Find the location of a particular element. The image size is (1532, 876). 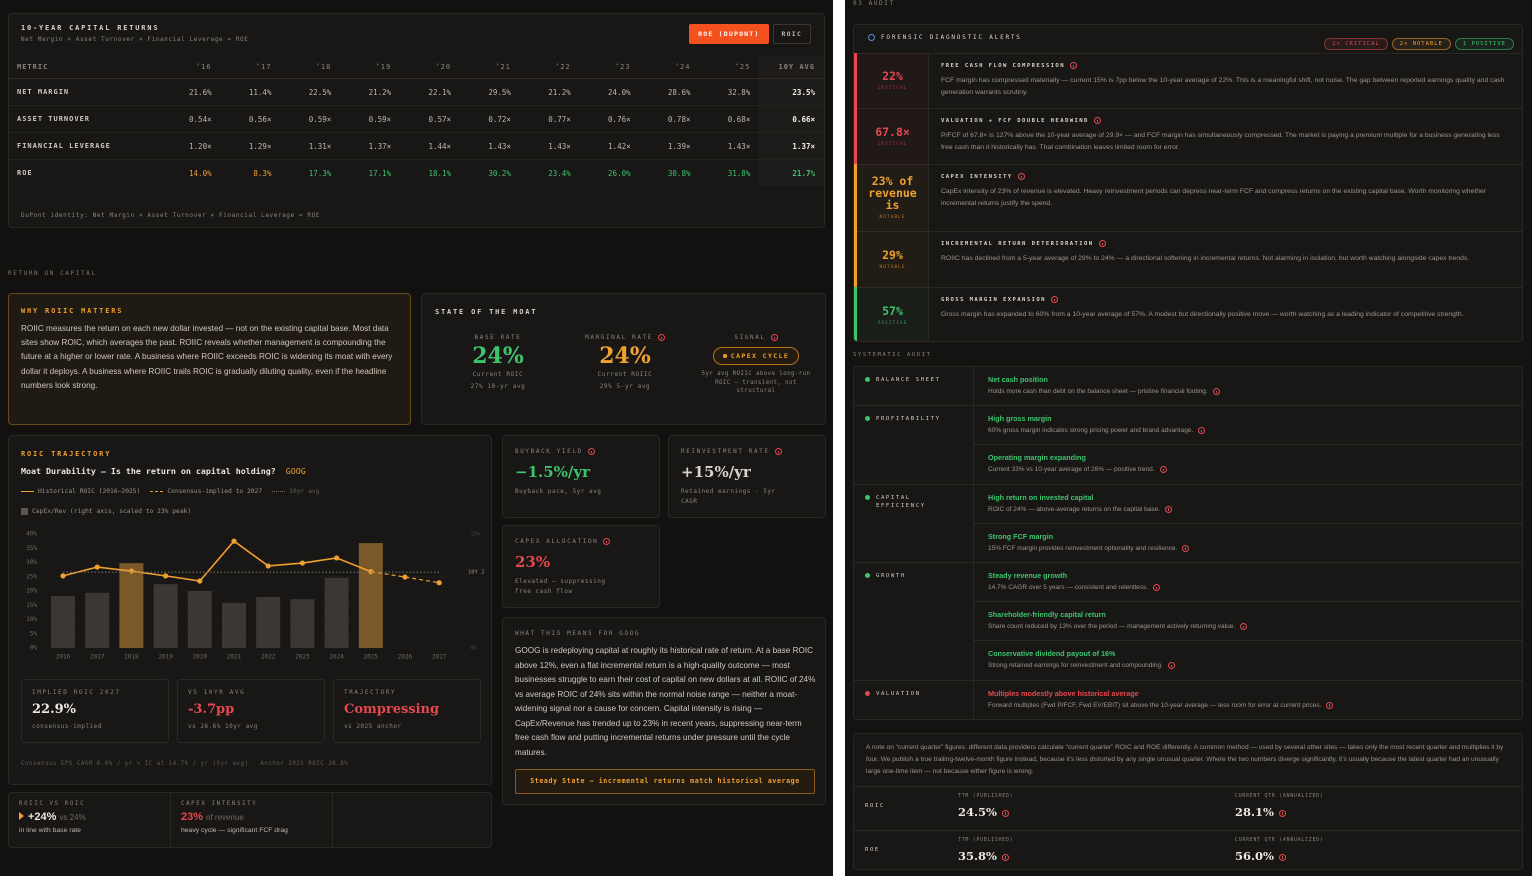

column-header: ’18 is located at coordinates (310, 67).